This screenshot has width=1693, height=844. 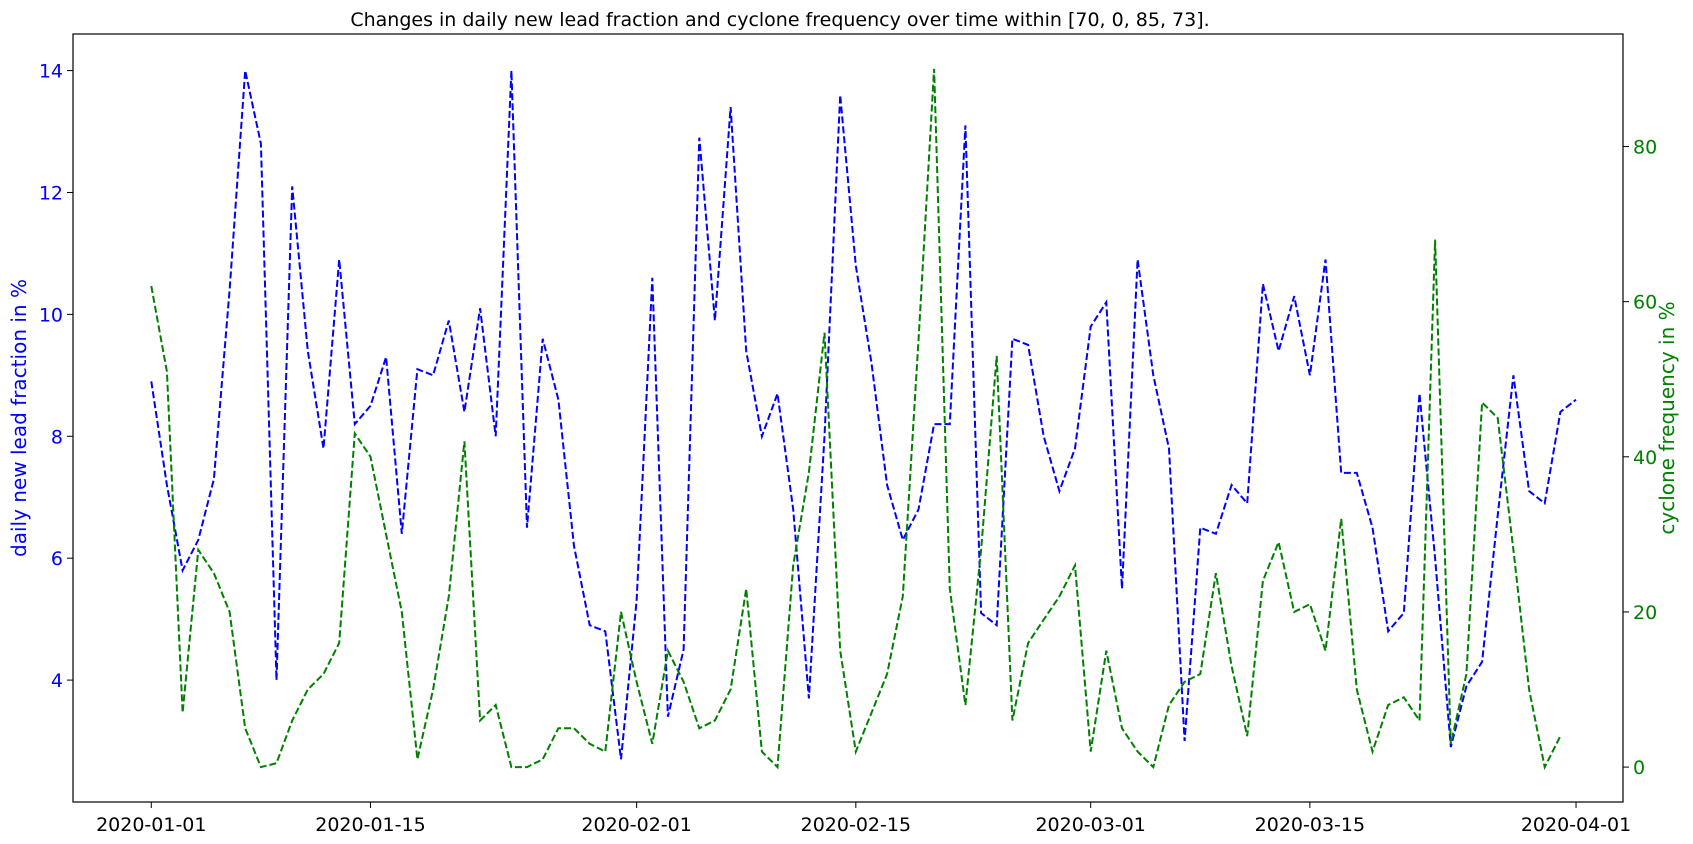 What do you see at coordinates (1645, 303) in the screenshot?
I see `right-y-tick-label: 60` at bounding box center [1645, 303].